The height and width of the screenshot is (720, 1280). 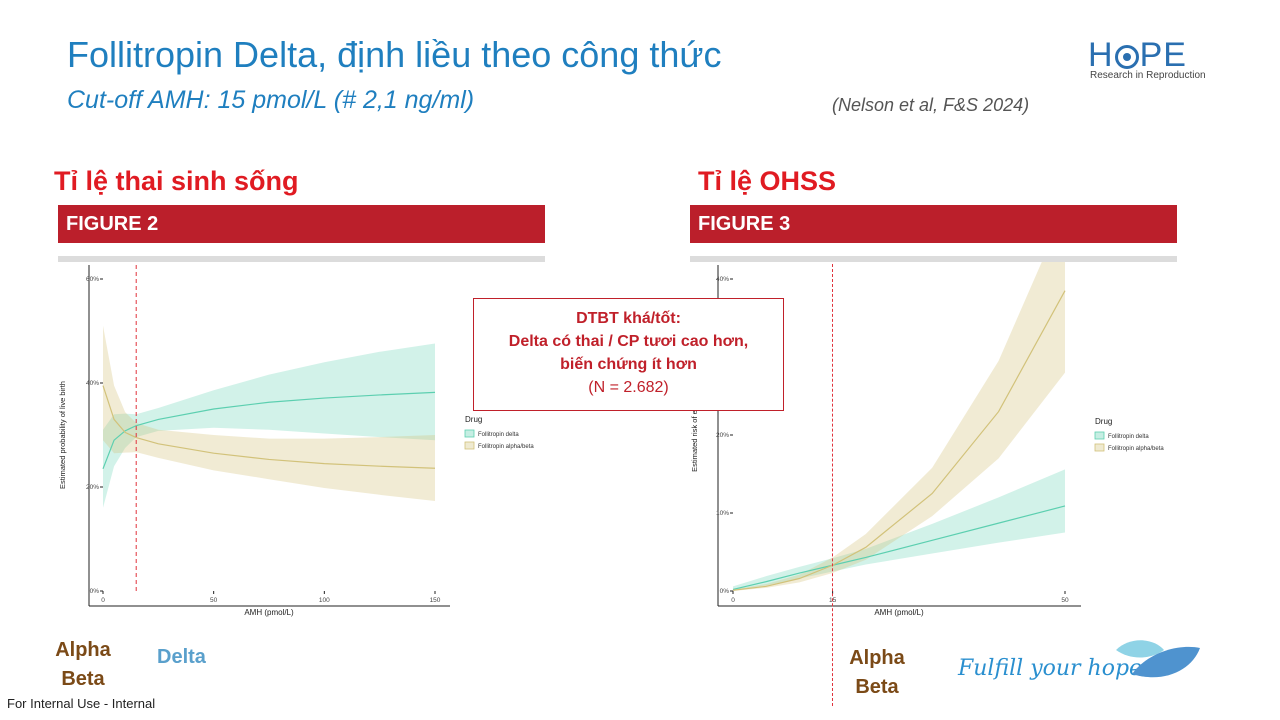 What do you see at coordinates (628, 341) in the screenshot?
I see `callout-line-2: Delta có thai / CP tươi cao hơn,` at bounding box center [628, 341].